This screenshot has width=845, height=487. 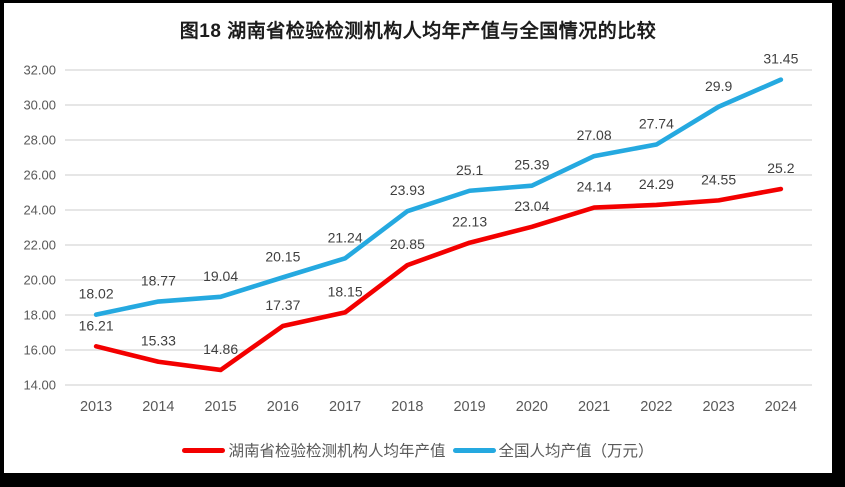 I want to click on y-tick-label: 24.00, so click(x=39, y=210).